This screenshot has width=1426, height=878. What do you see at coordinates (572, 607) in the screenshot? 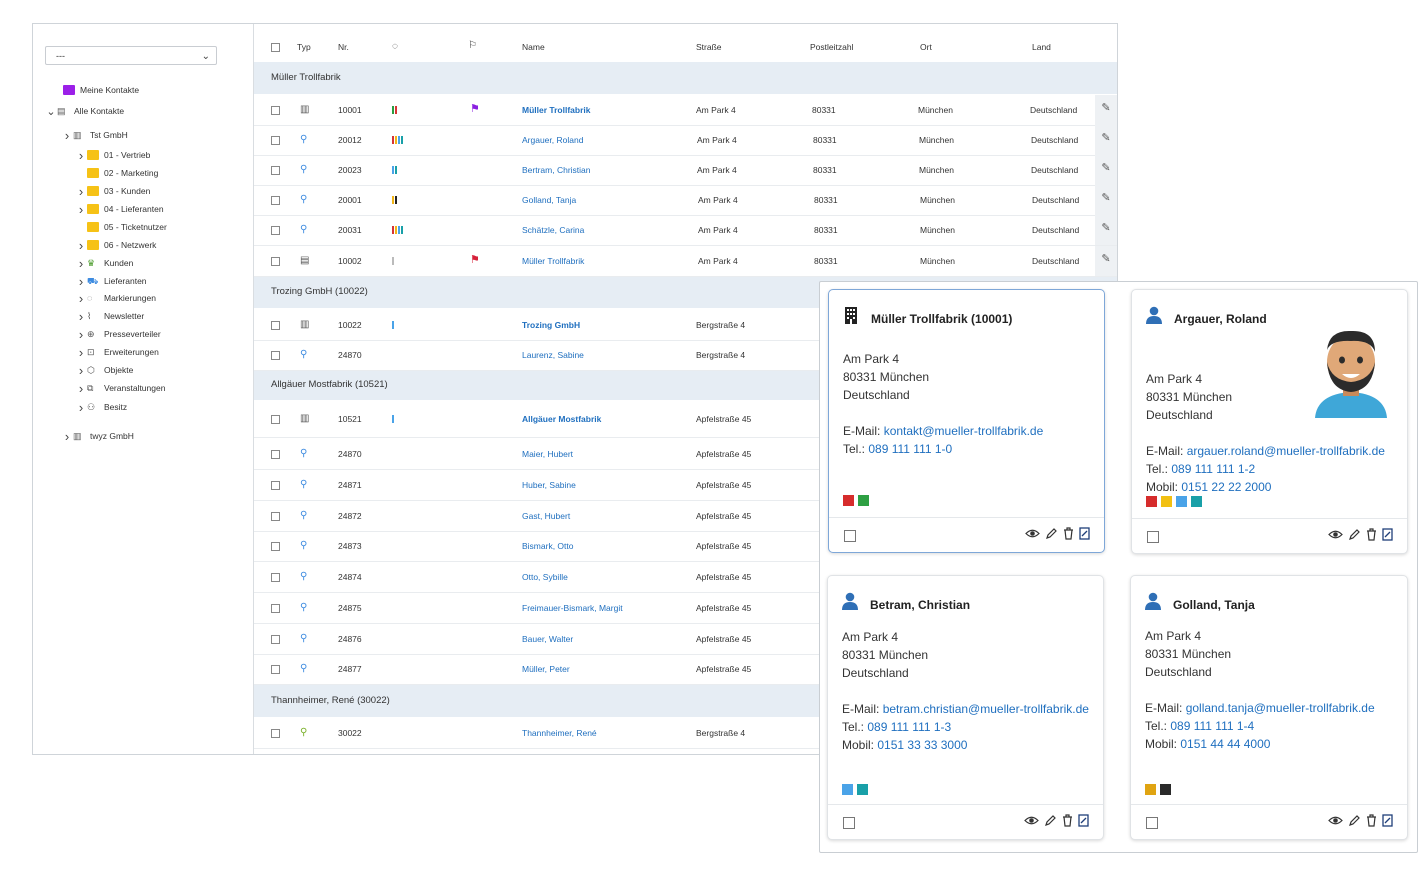
I see `cell-name-link: Freimauer-Bismark, Margit` at bounding box center [572, 607].